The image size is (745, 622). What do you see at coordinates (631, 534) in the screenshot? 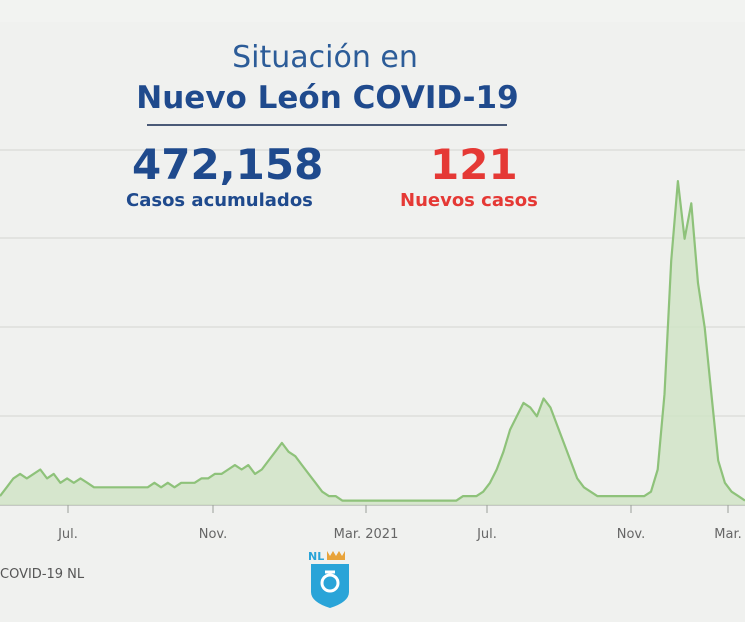
I see `x-tick-label-4: Nov.` at bounding box center [631, 534].